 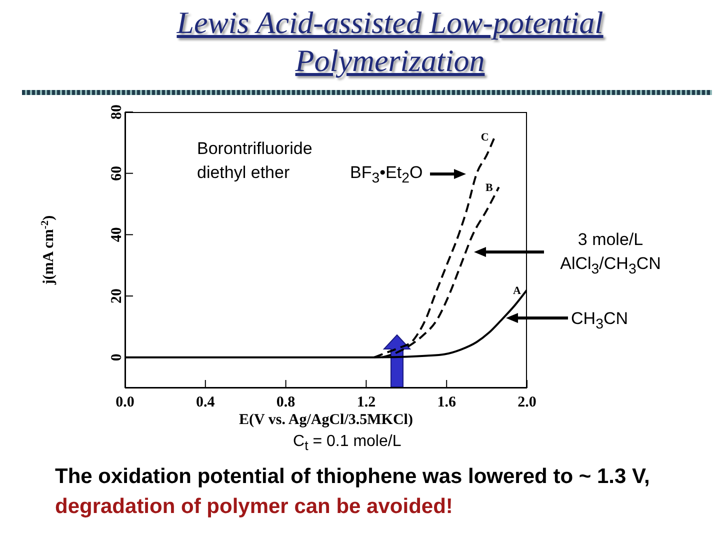 I want to click on chart-title: Lewis Acid-assisted Low-potential Polymerization, so click(x=390, y=41).